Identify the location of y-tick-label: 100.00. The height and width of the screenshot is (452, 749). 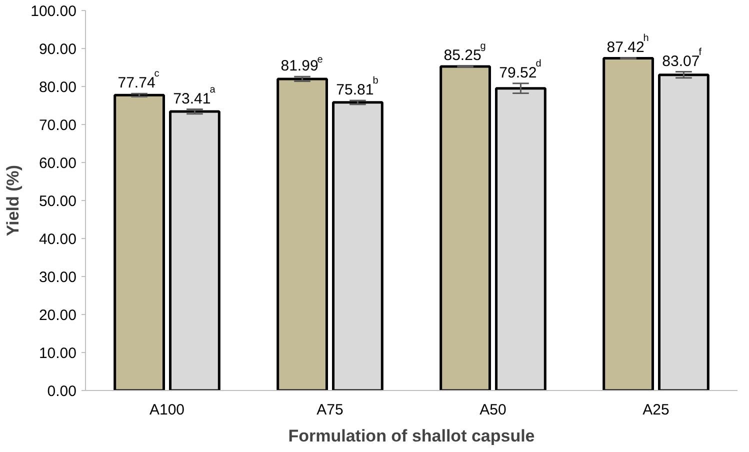
(53, 11).